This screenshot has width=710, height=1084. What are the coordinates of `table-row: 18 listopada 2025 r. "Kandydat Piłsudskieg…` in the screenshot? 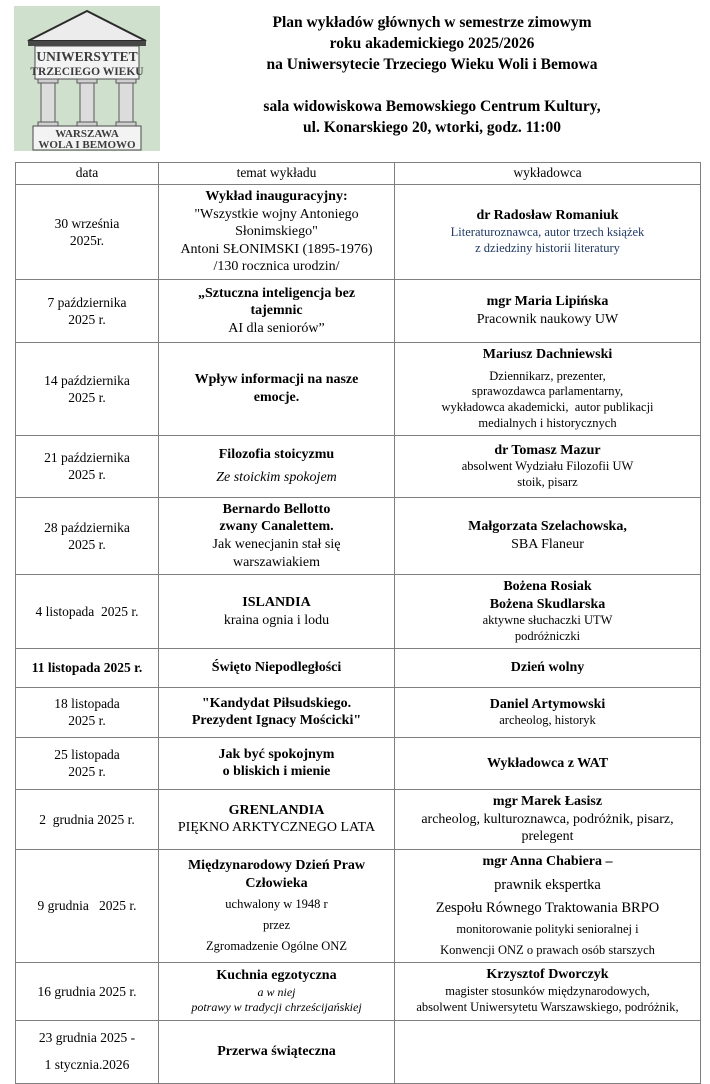 It's located at (358, 712).